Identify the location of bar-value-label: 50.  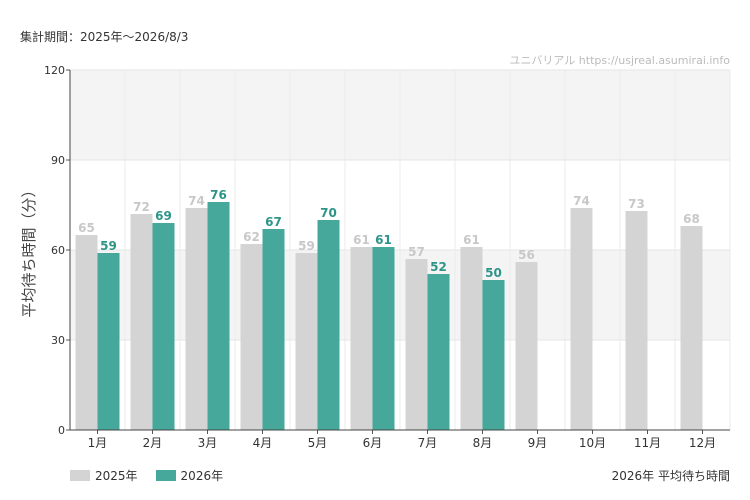
(493, 273).